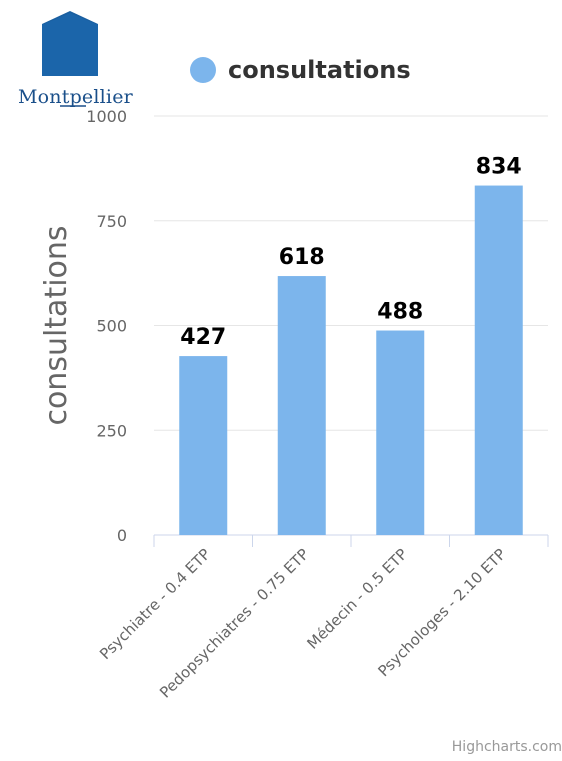 The image size is (562, 761). I want to click on logo-text: Montpellier, so click(75, 97).